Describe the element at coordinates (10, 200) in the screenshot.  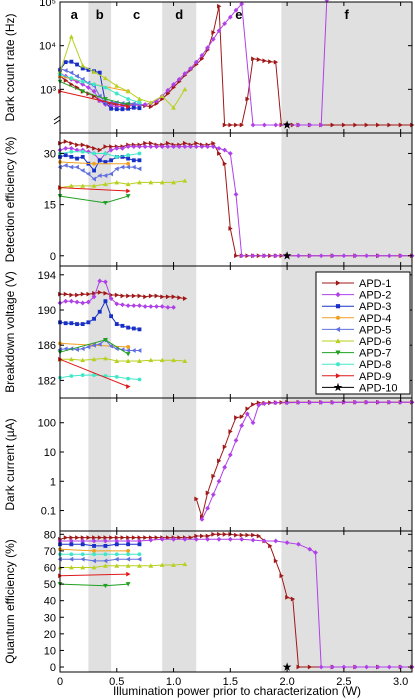
I see `y-axis-label: Detection efficiency (%)` at that location.